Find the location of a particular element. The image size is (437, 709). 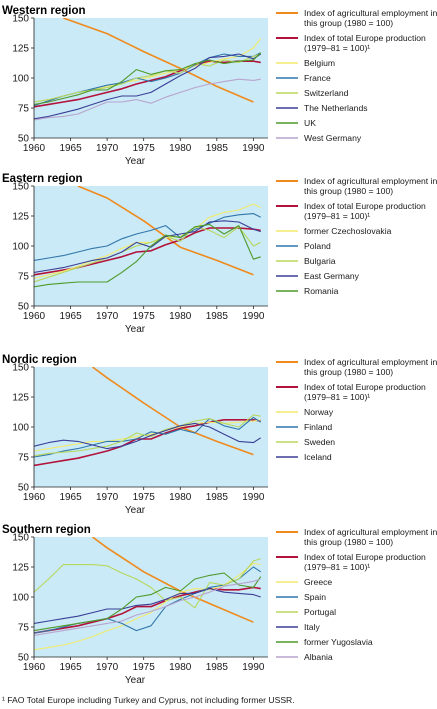

legend-label: Poland is located at coordinates (317, 246).